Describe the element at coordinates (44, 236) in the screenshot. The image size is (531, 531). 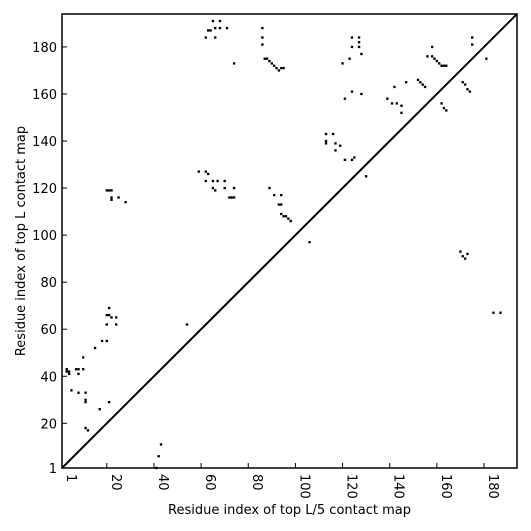
I see `y-tick-label: 100` at that location.